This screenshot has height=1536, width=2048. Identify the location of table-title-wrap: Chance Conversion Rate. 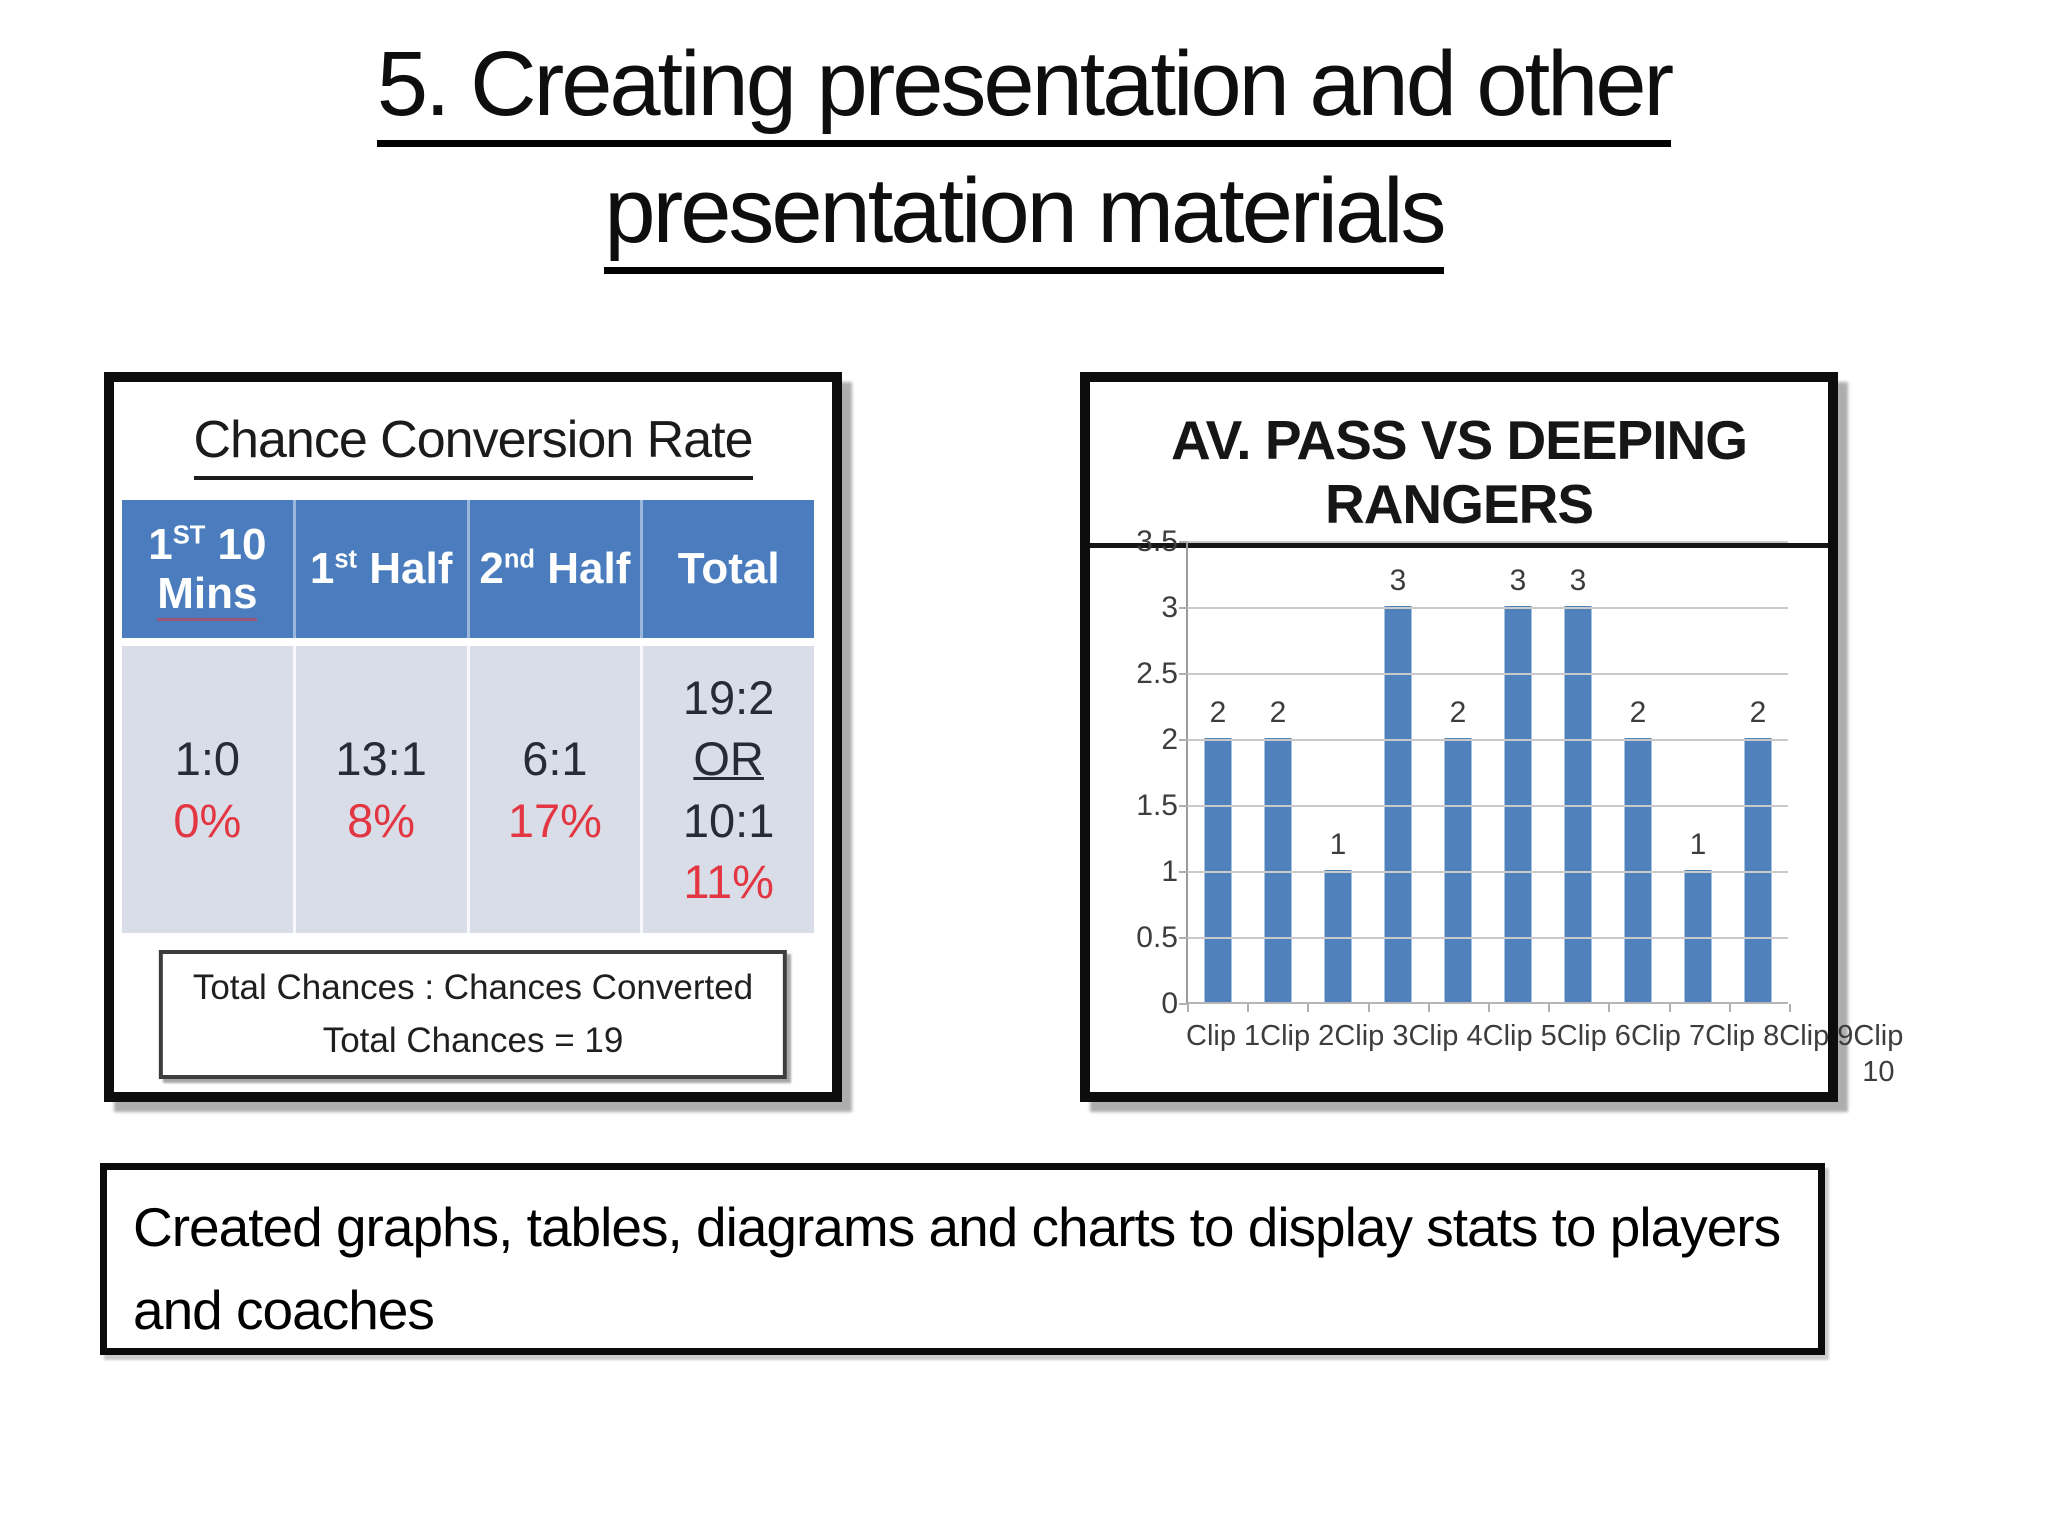
(473, 445).